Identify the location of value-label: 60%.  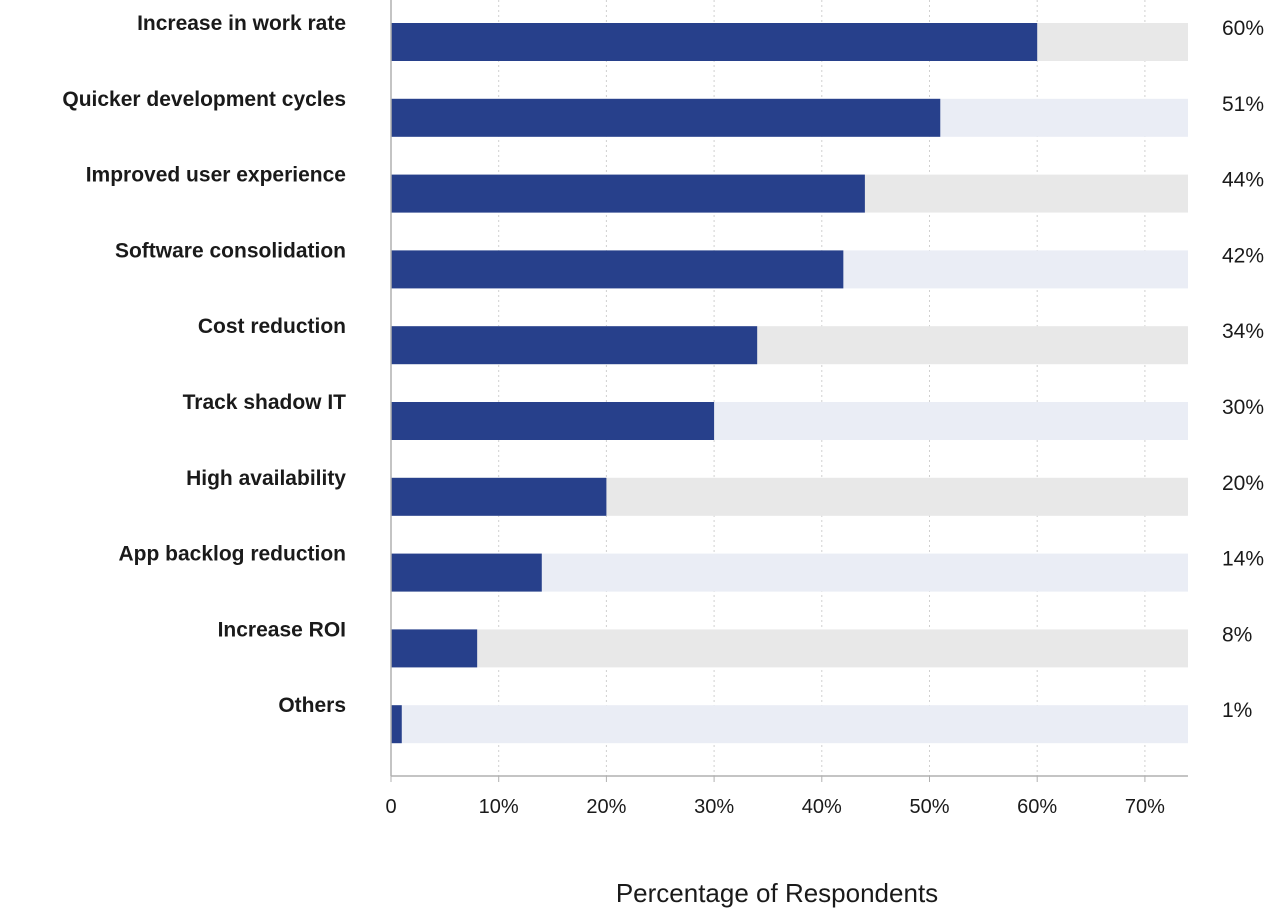
(1243, 28).